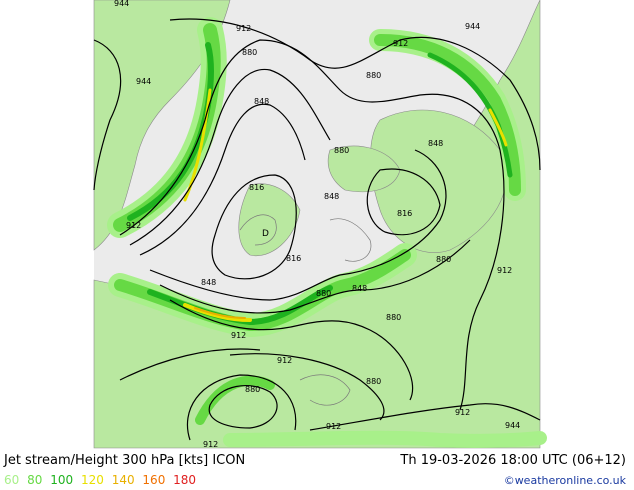  What do you see at coordinates (185, 480) in the screenshot?
I see `legend-item: 180` at bounding box center [185, 480].